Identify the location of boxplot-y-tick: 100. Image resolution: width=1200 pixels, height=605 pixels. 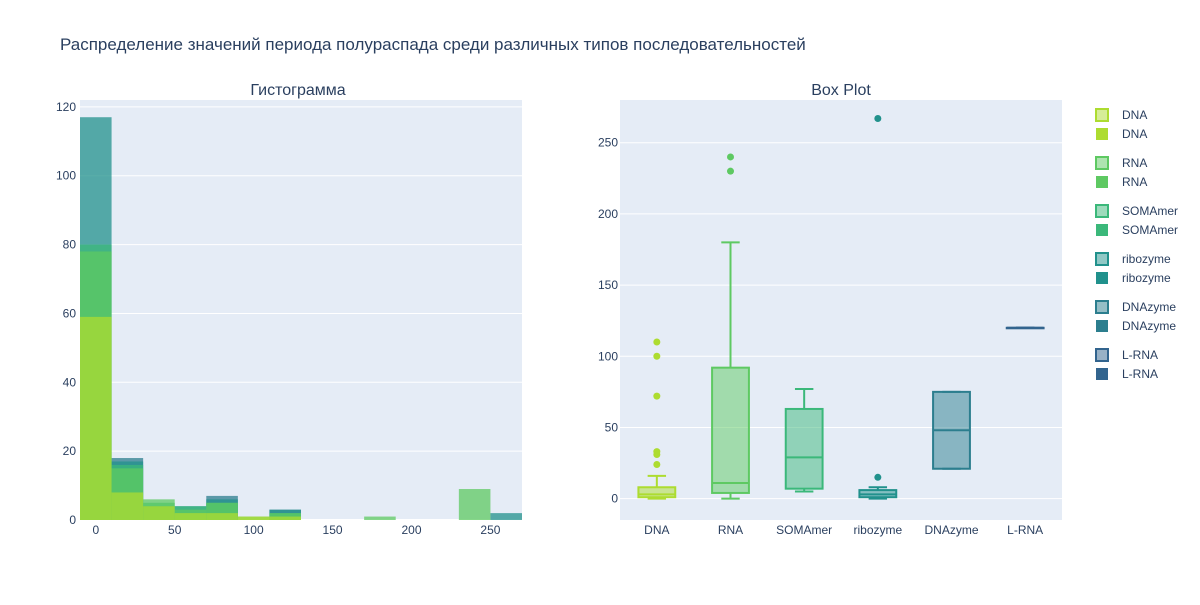
(608, 356).